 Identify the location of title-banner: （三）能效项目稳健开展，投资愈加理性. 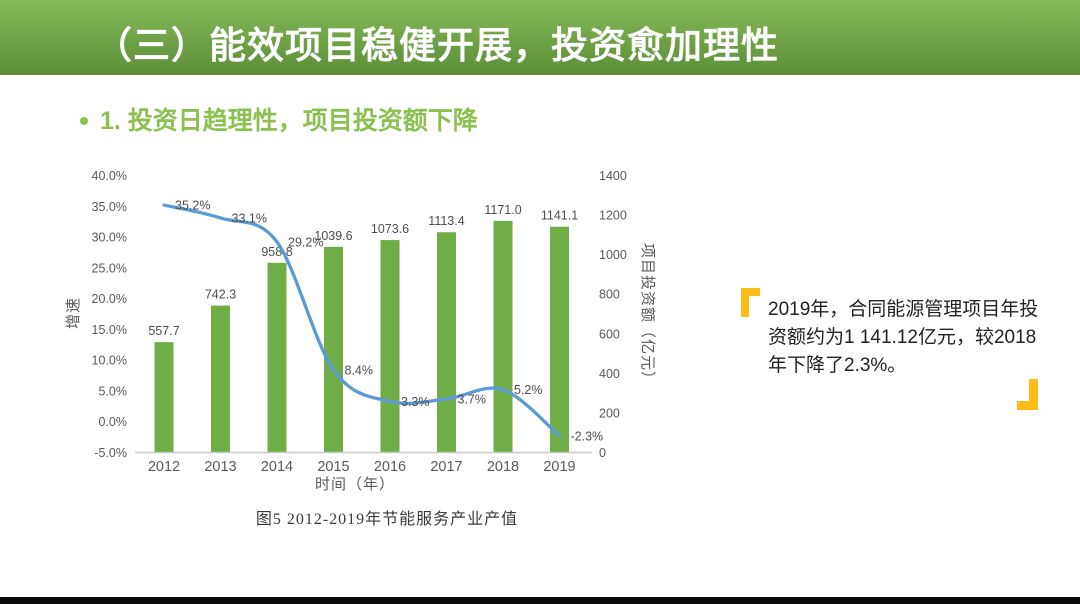
(540, 37).